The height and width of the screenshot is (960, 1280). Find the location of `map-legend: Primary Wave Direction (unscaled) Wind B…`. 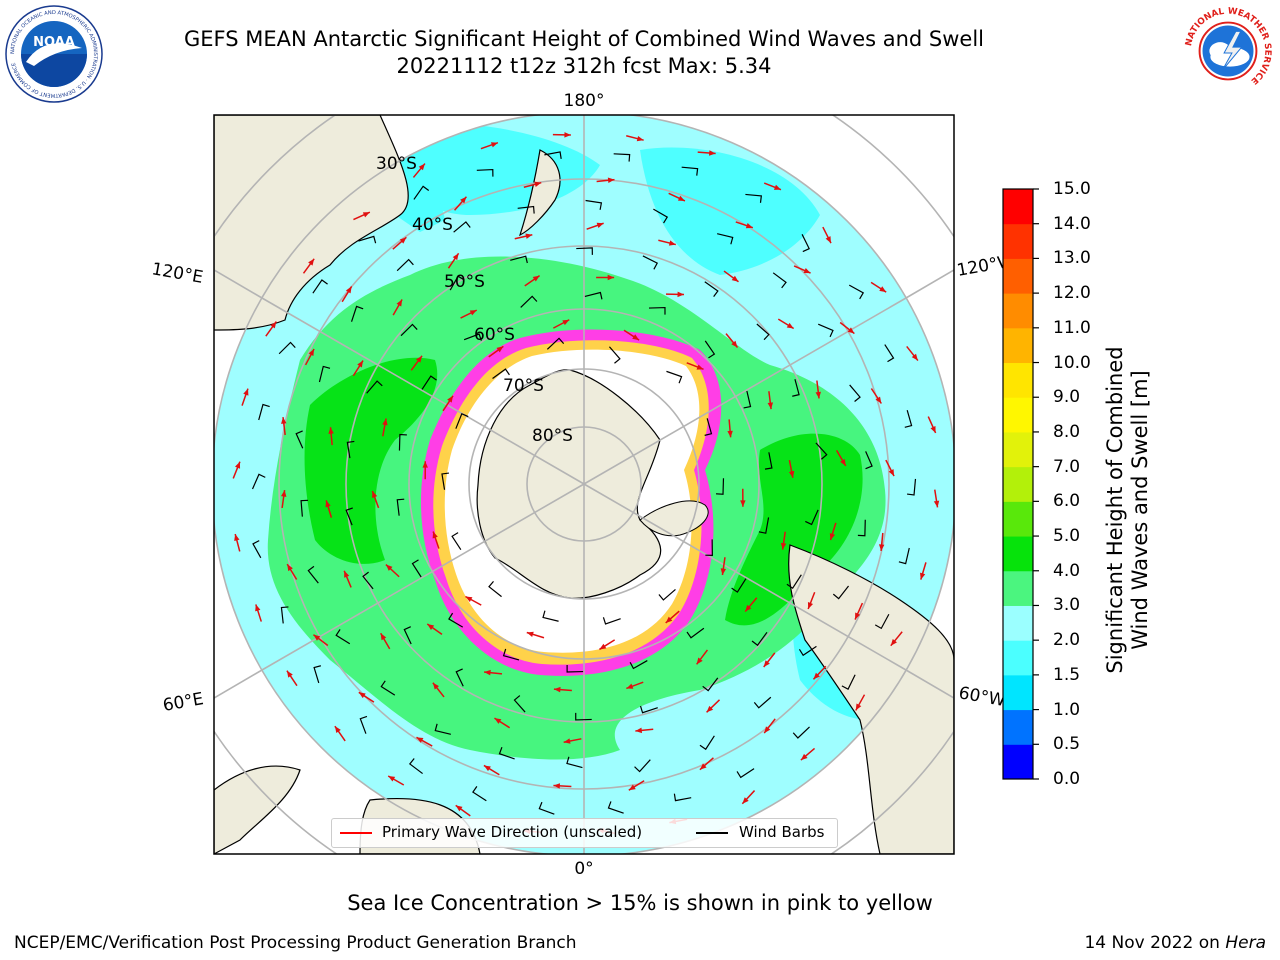

map-legend: Primary Wave Direction (unscaled) Wind B… is located at coordinates (584, 833).